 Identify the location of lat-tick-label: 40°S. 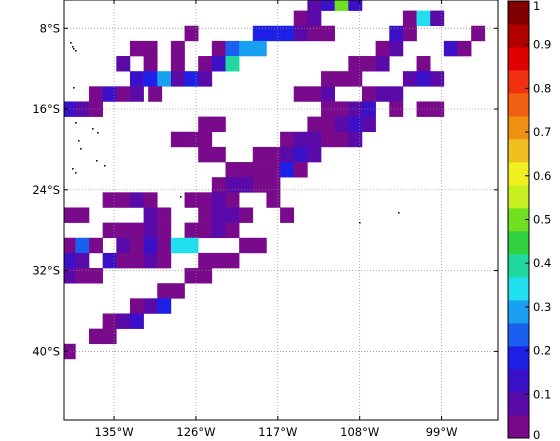
(46, 351).